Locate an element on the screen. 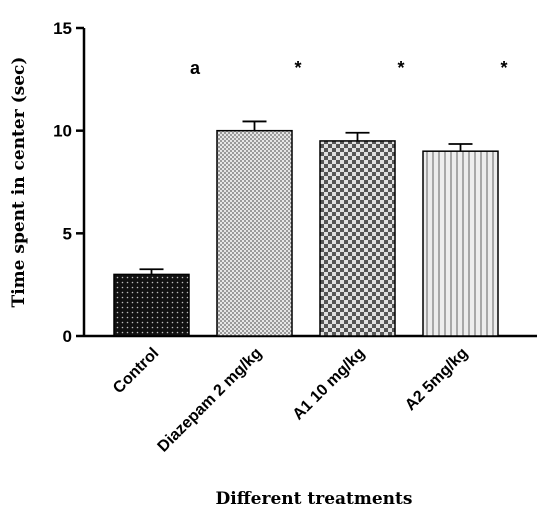  y-tick-label: 10 is located at coordinates (62, 131).